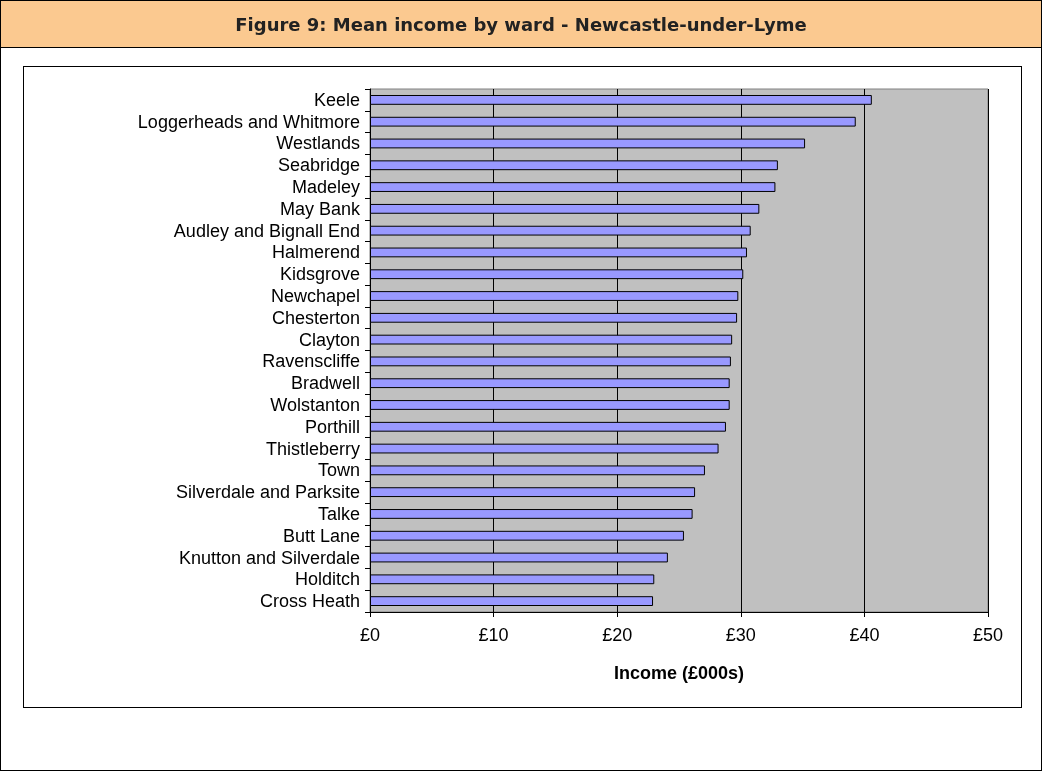  I want to click on y-tick-label: Halmerend, so click(315, 252).